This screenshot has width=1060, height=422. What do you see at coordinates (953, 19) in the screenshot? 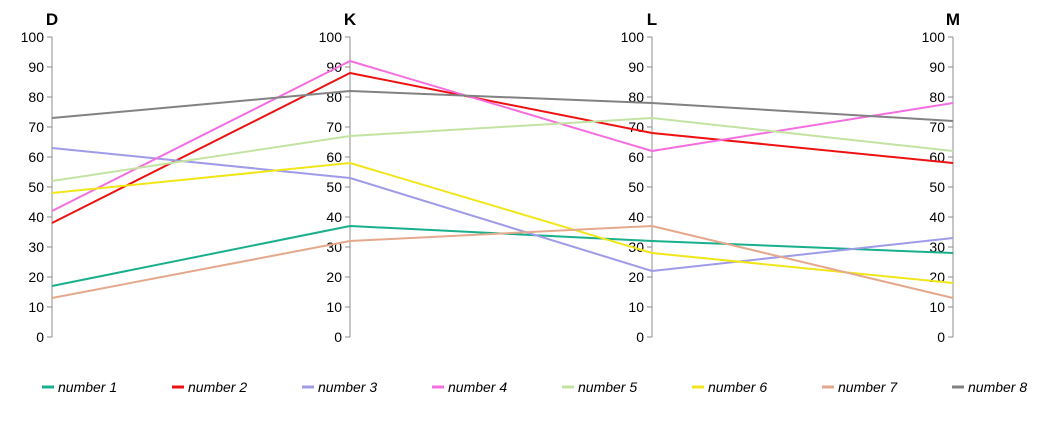
I see `axis-title: M` at bounding box center [953, 19].